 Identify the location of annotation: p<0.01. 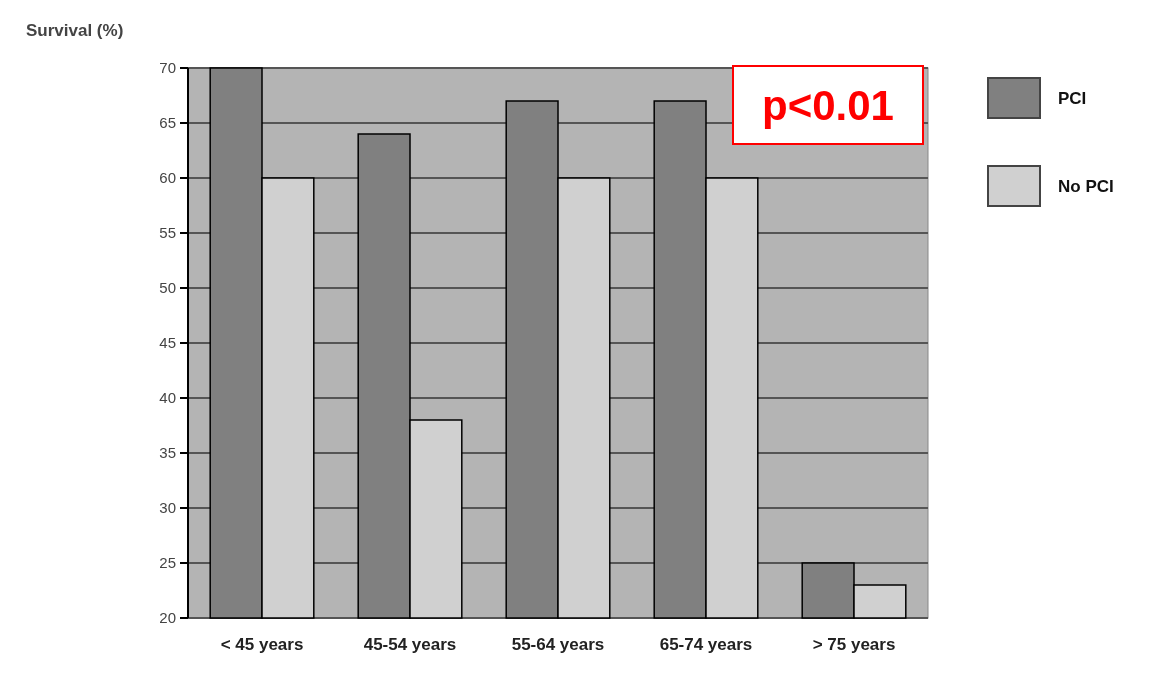
(828, 105).